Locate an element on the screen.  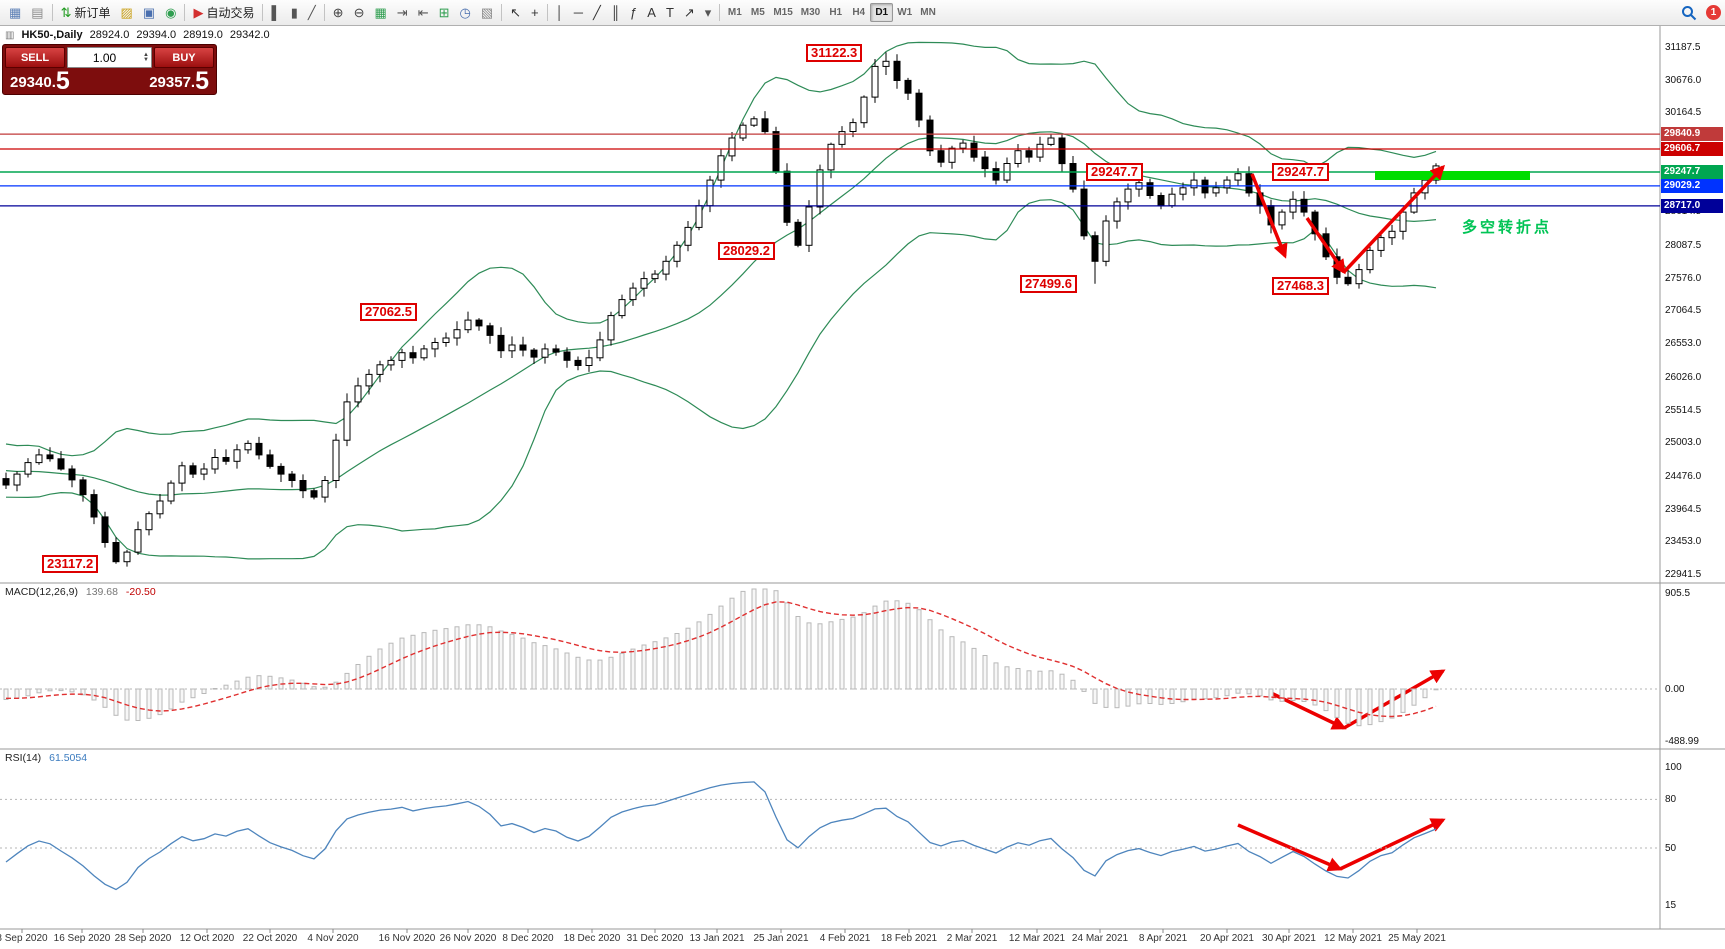
volume-input is located at coordinates (105, 57).